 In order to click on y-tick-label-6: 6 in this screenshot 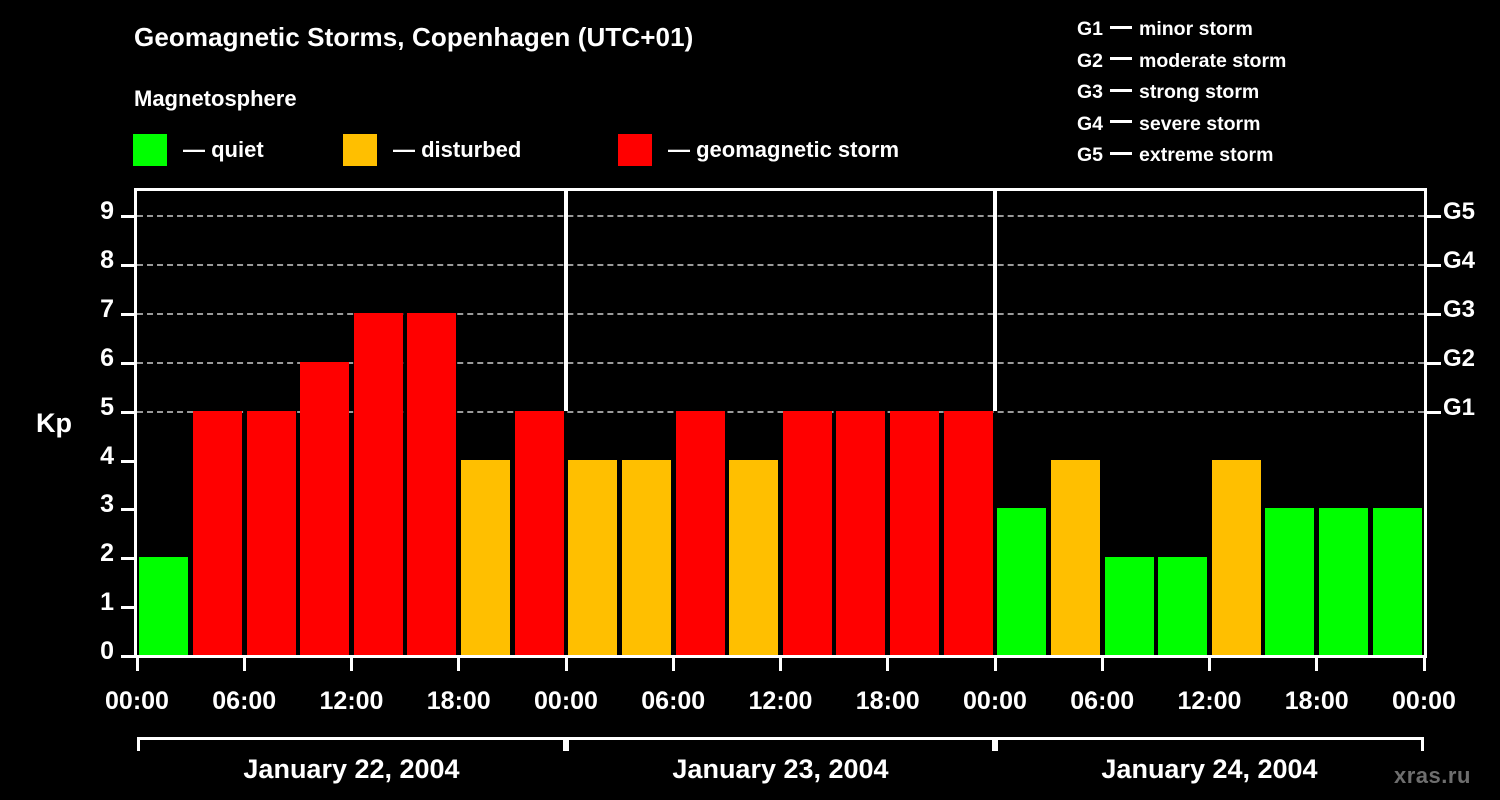, I will do `click(107, 357)`.